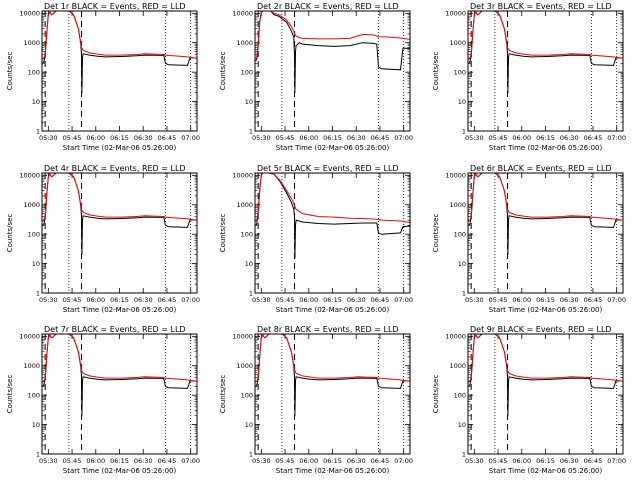  What do you see at coordinates (541, 329) in the screenshot?
I see `panel-title: Det 9r BLACK = Events, RED = LLD` at bounding box center [541, 329].